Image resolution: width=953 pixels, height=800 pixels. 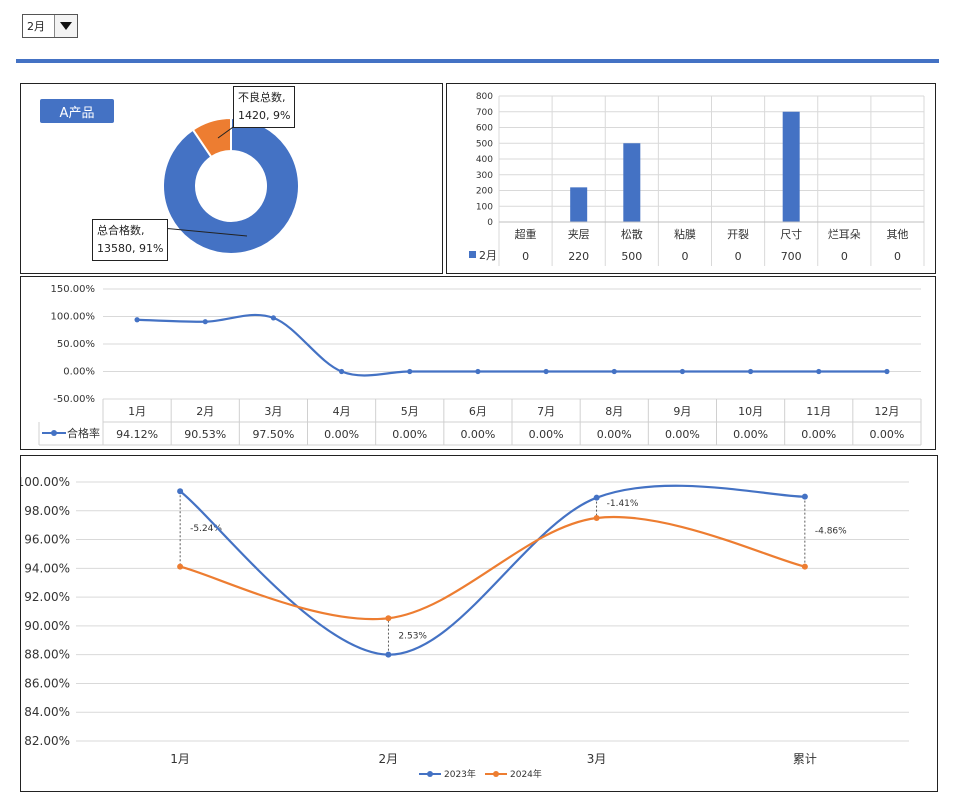 I want to click on cmp-category-label: 2月, so click(x=389, y=759).